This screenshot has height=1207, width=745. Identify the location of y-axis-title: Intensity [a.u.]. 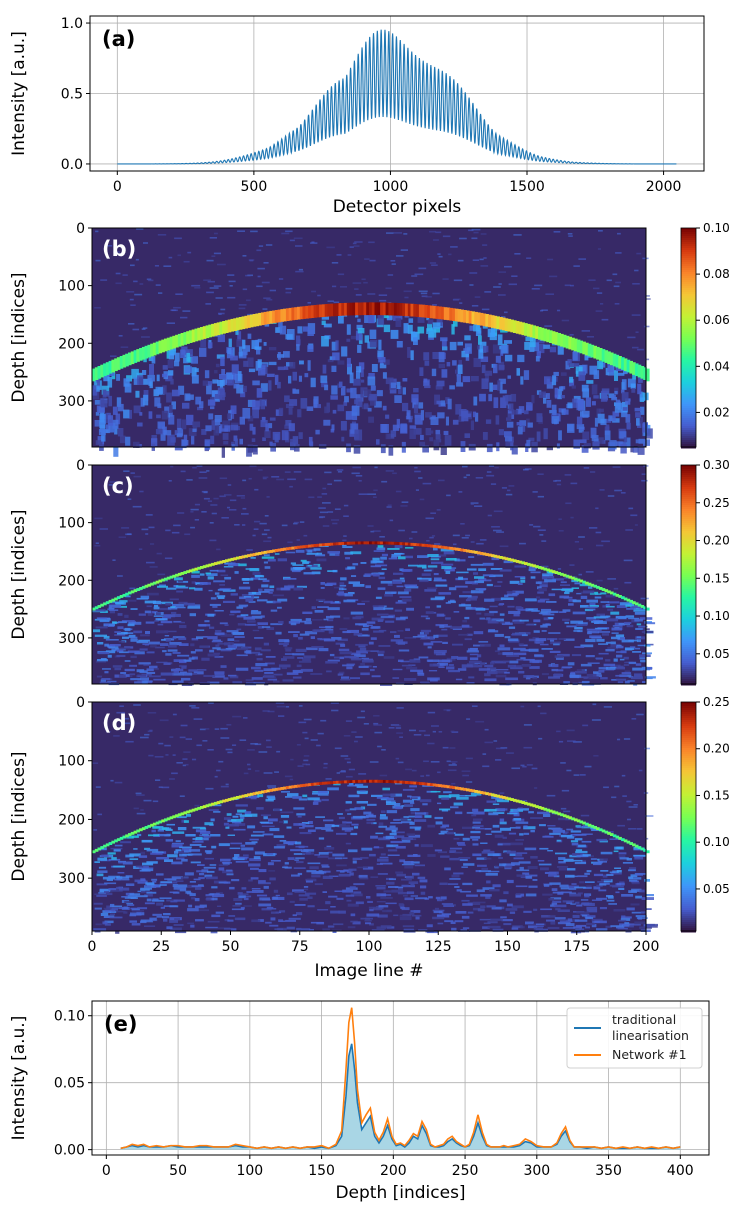
(19, 93).